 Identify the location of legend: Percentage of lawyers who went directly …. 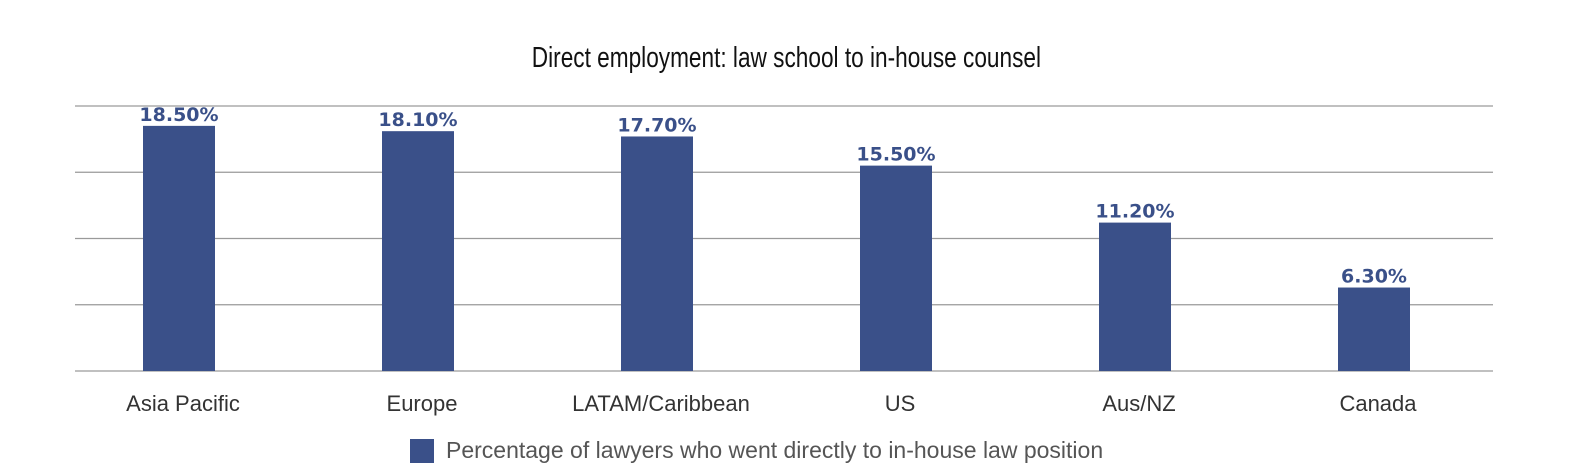
(756, 450).